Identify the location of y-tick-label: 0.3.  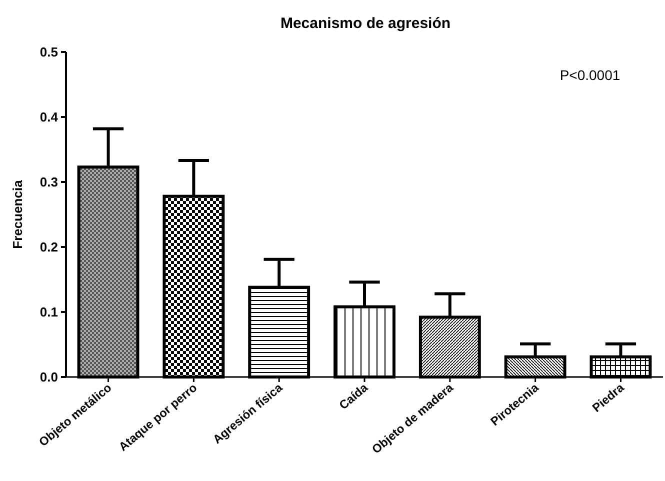
(49, 182).